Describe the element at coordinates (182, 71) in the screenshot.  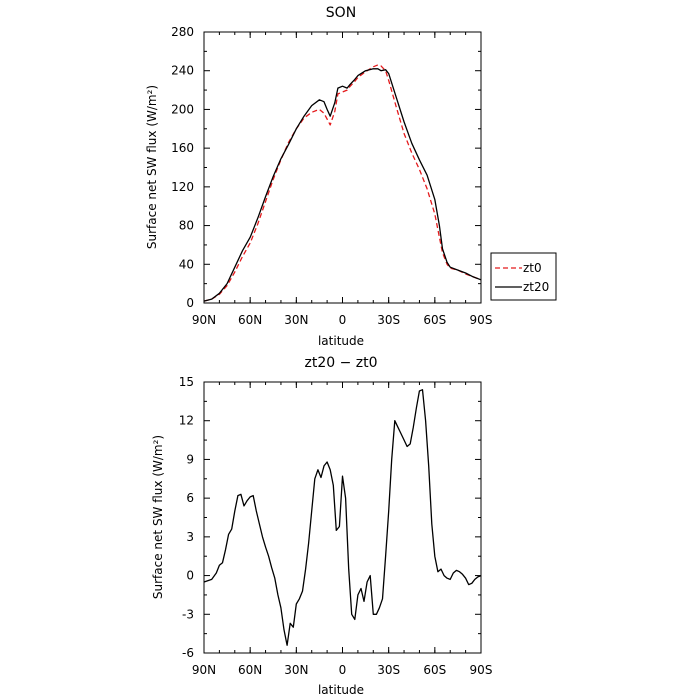
I see `top-y-tick-label: 240` at that location.